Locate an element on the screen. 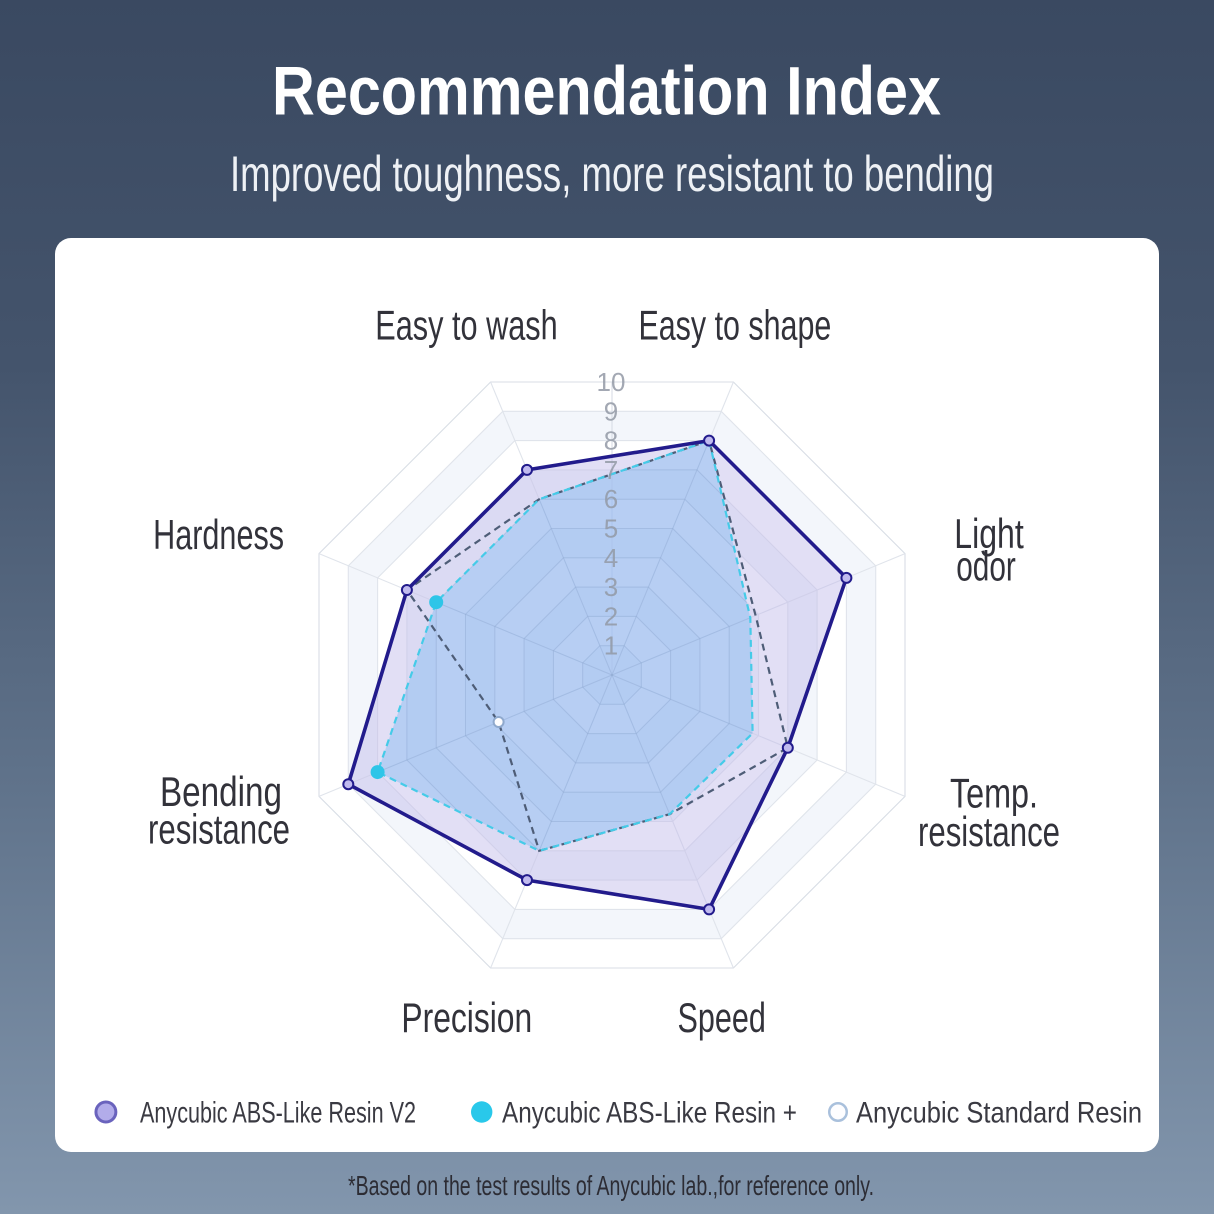 The image size is (1214, 1214). svg-text: Speed is located at coordinates (722, 1017).